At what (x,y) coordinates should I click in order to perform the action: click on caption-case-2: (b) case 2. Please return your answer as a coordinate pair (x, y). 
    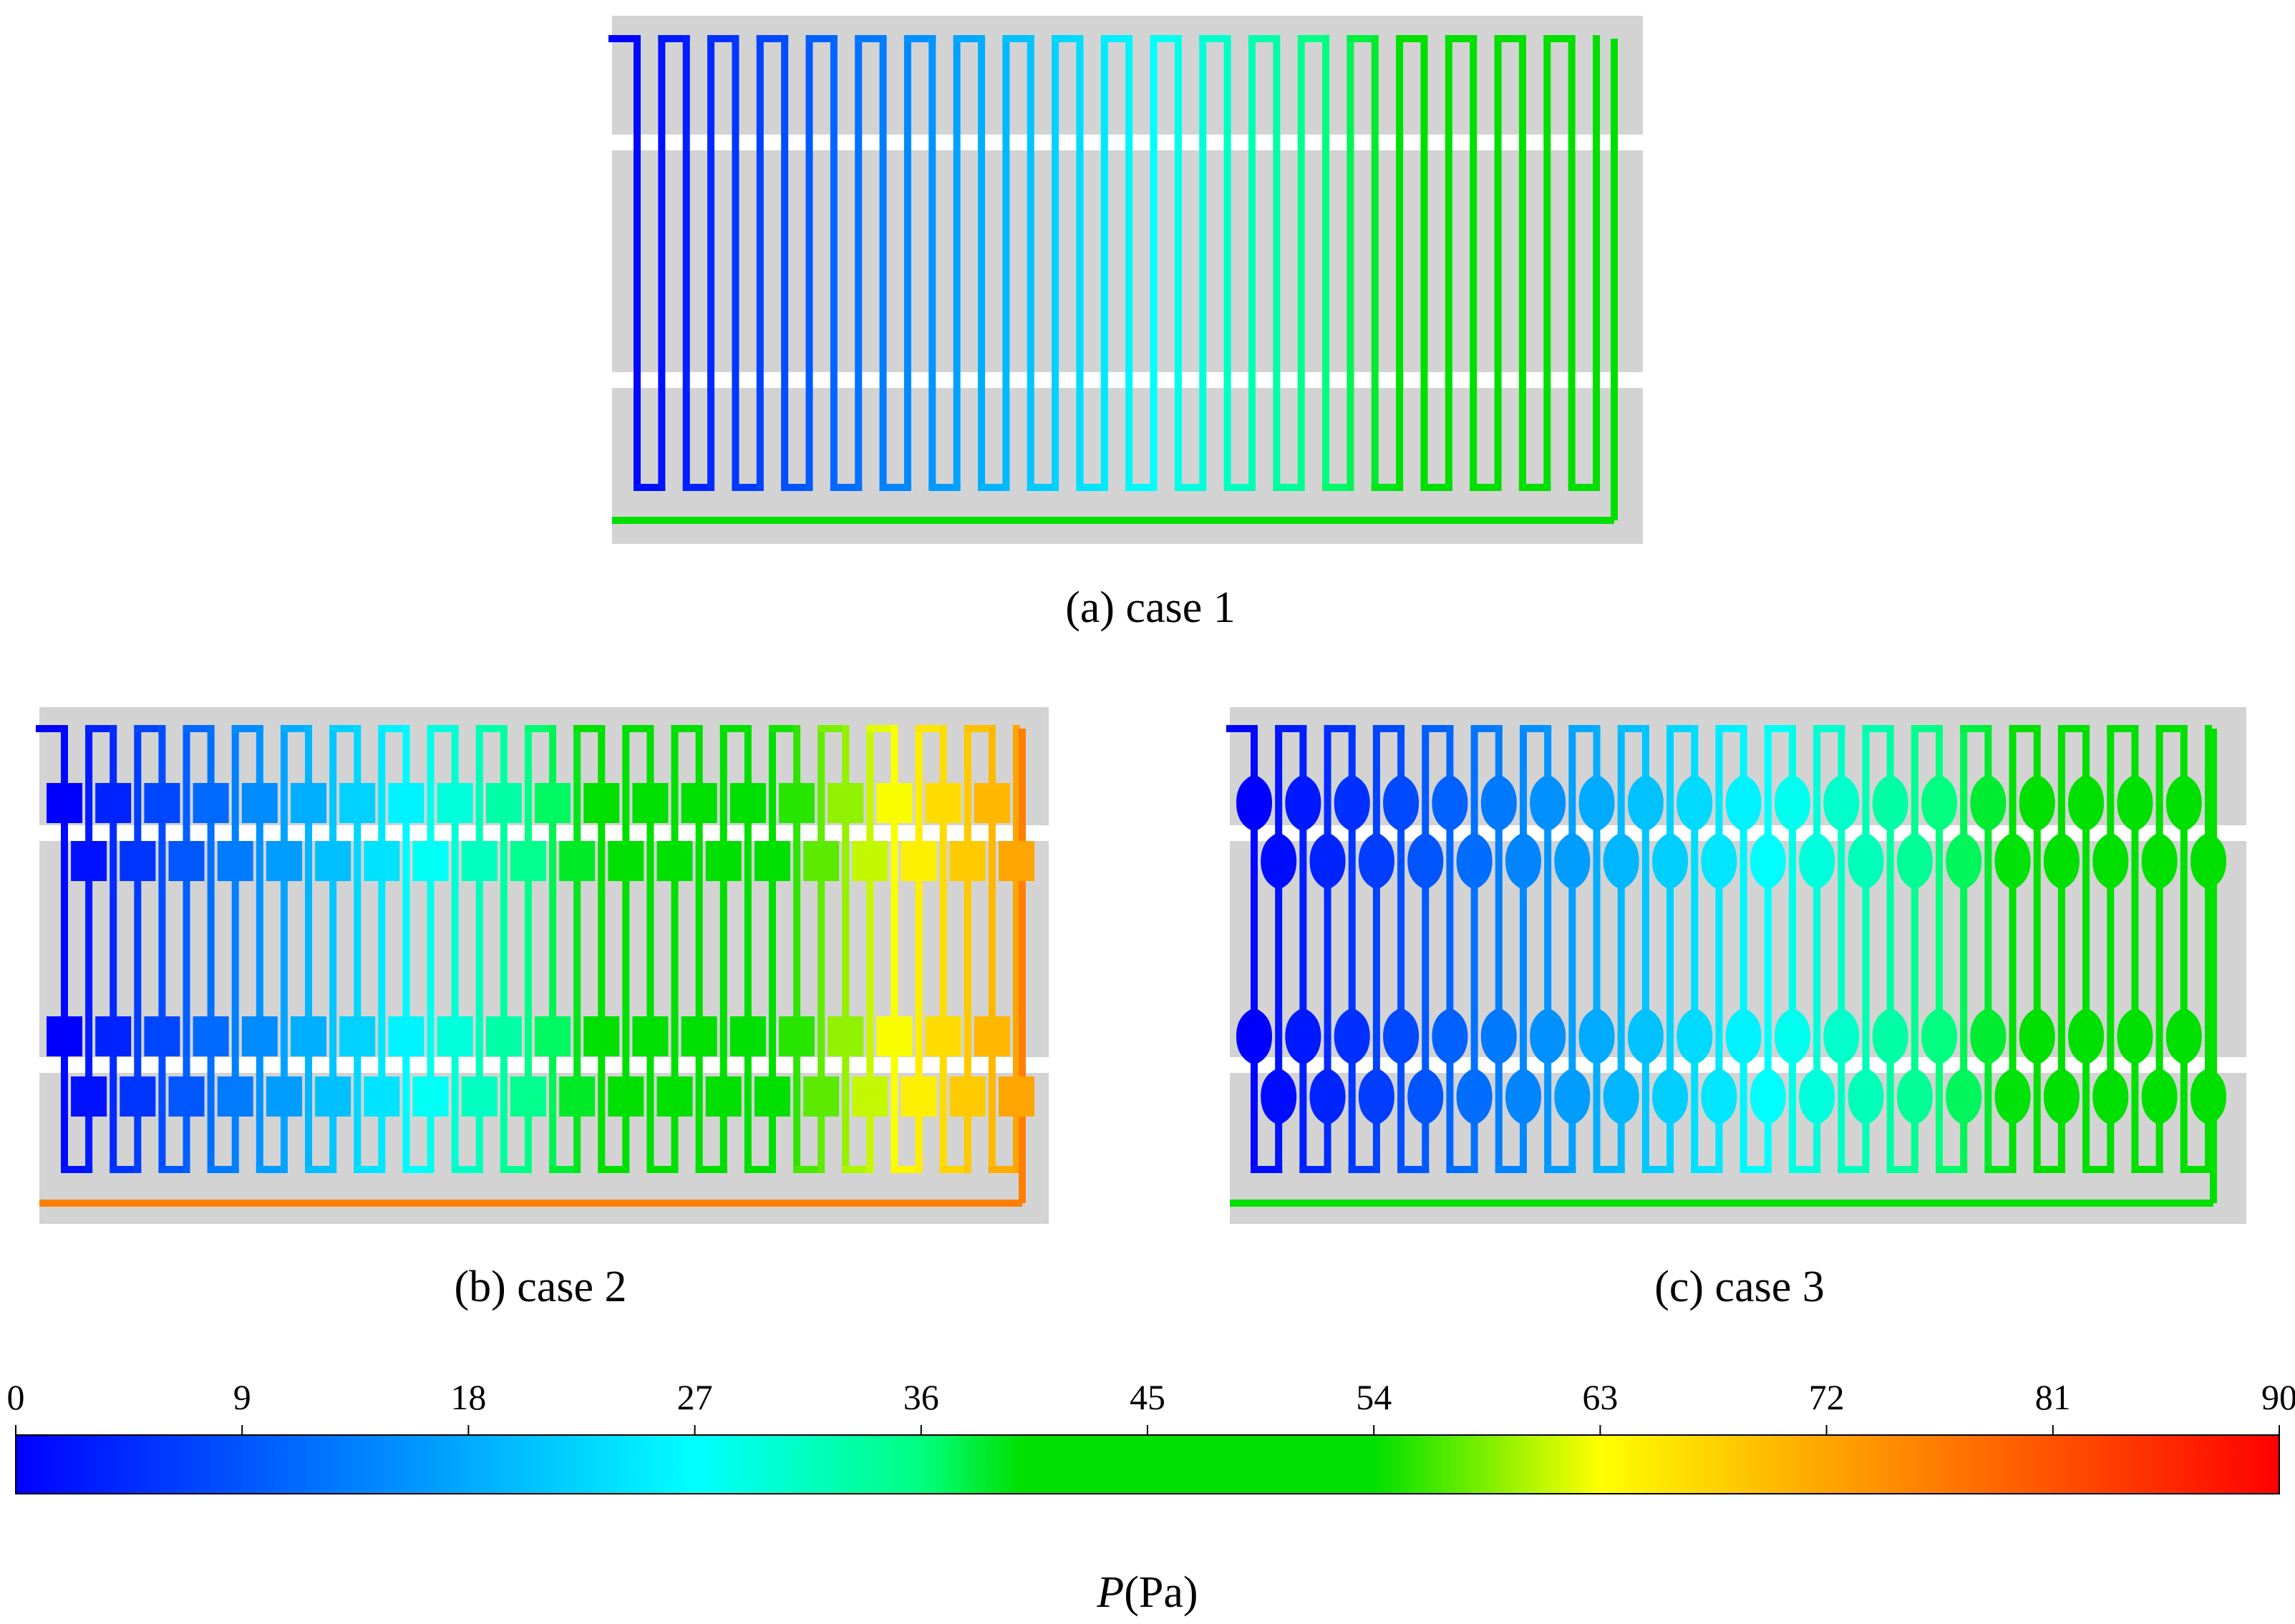
    Looking at the image, I should click on (541, 1287).